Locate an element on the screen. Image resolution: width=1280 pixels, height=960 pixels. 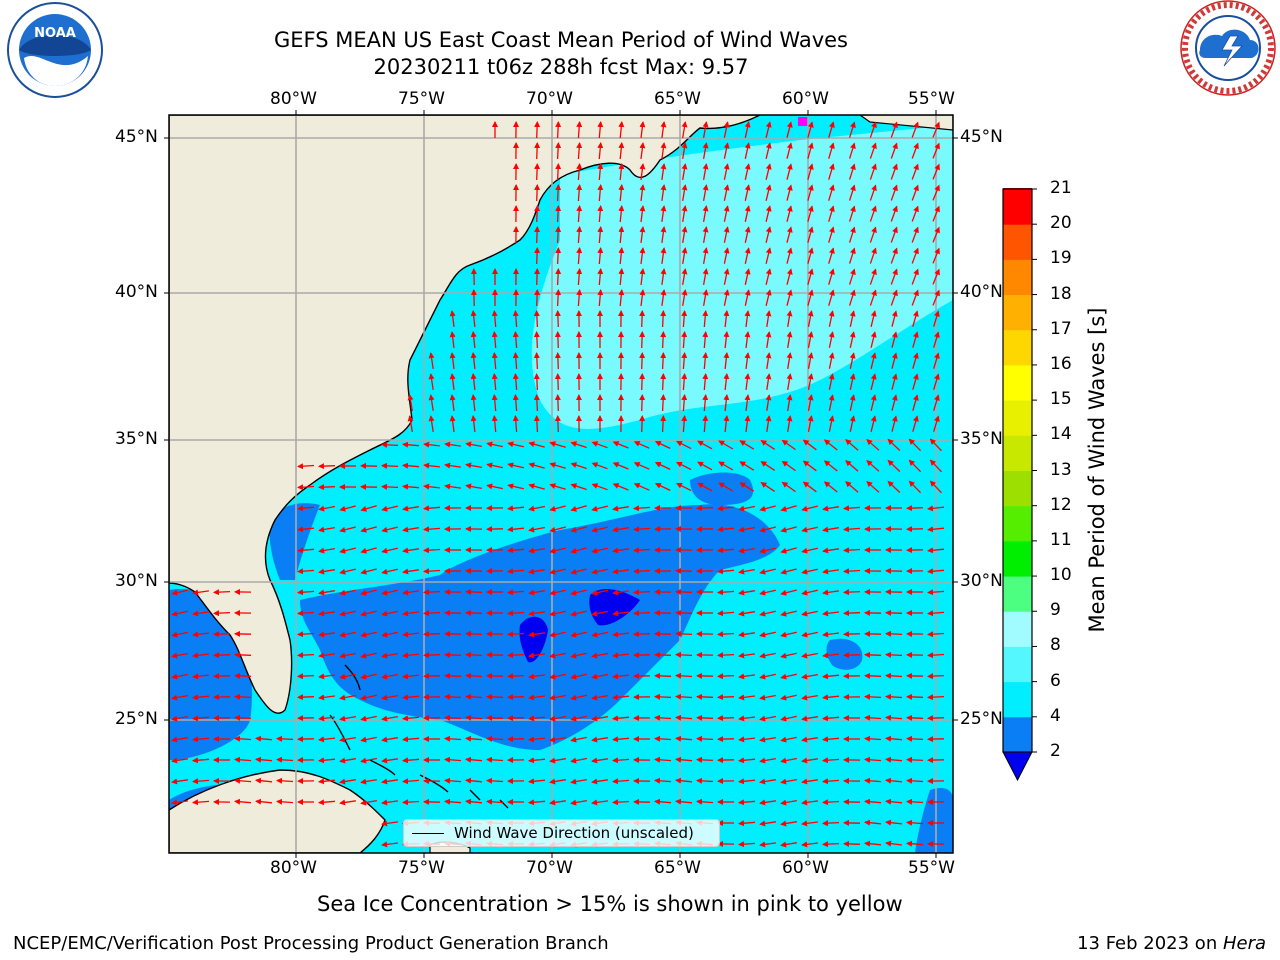
land-bahamas is located at coordinates (419, 736).